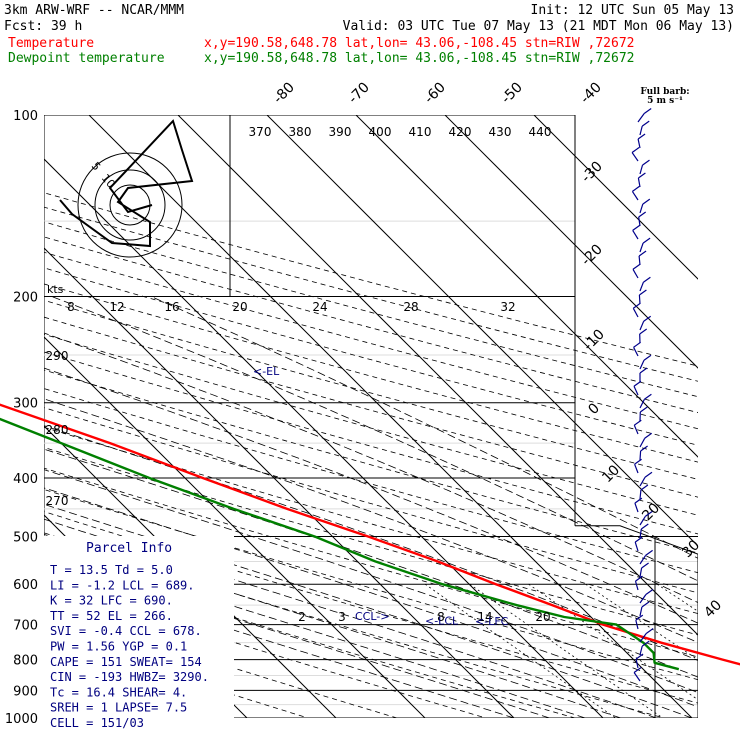 The height and width of the screenshot is (740, 740). What do you see at coordinates (239, 307) in the screenshot?
I see `hodograph-speed-tick: 20` at bounding box center [239, 307].